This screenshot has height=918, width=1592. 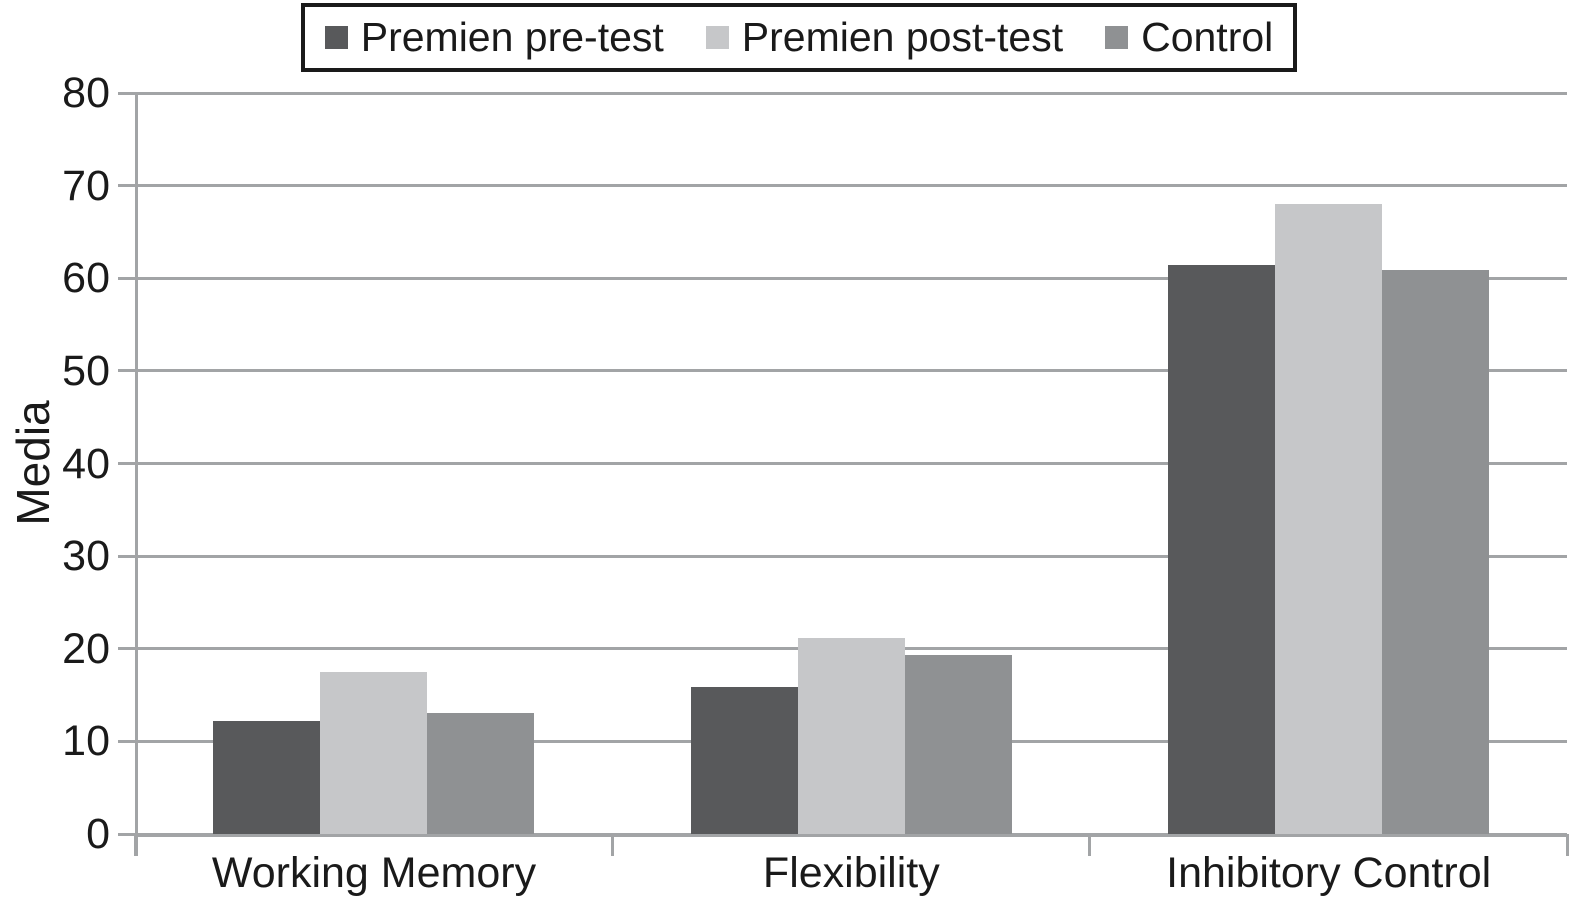 What do you see at coordinates (958, 744) in the screenshot?
I see `bar-flexibility-control` at bounding box center [958, 744].